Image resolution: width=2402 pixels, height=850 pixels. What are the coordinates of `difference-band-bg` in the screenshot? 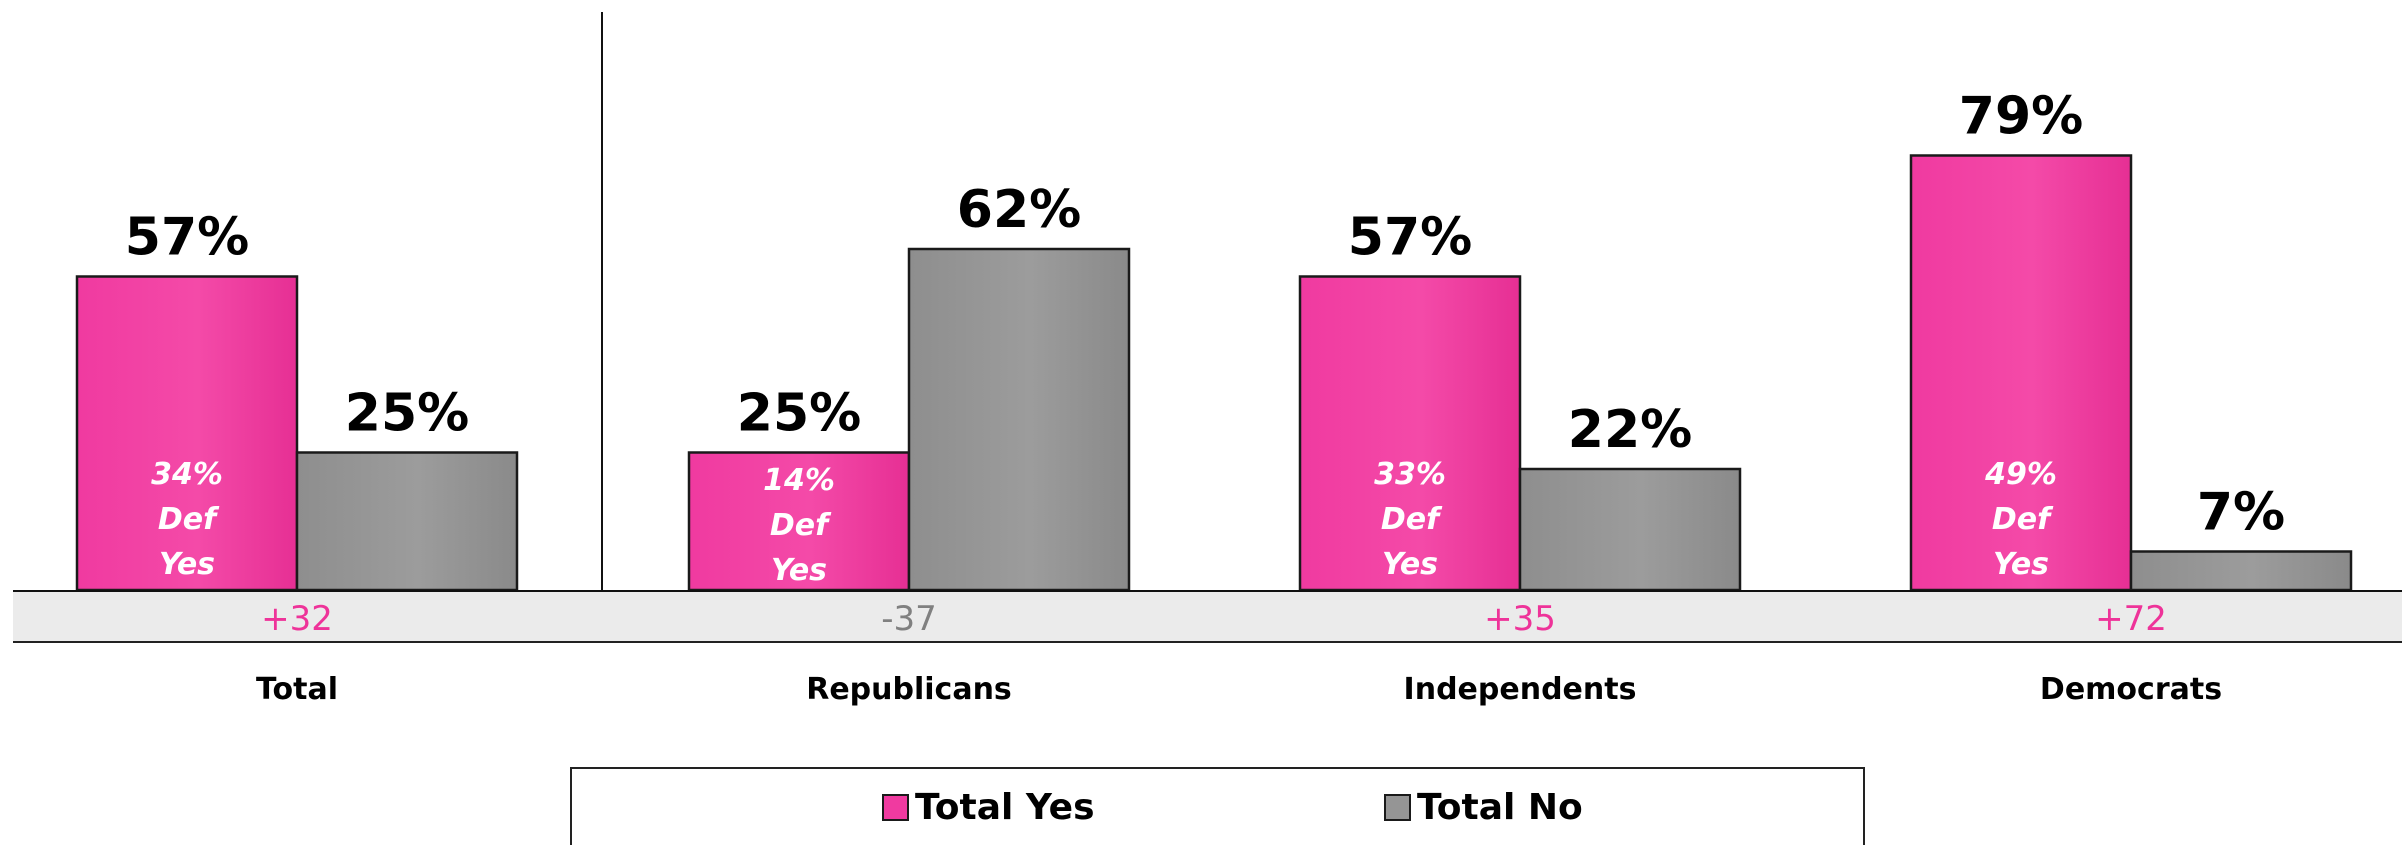 It's located at (1207, 616).